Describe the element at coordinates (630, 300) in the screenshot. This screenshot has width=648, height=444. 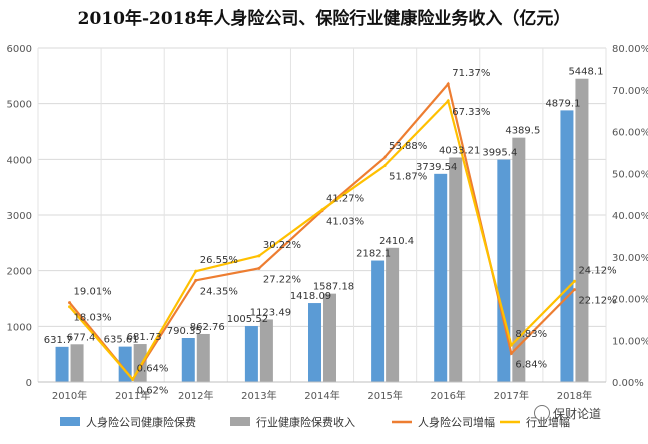
I see `right-axis-tick: 20.00%` at that location.